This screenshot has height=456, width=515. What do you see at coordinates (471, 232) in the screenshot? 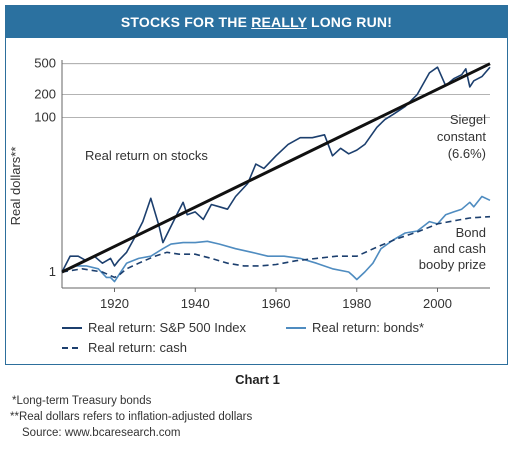
I see `annotation-bond: Bond` at bounding box center [471, 232].